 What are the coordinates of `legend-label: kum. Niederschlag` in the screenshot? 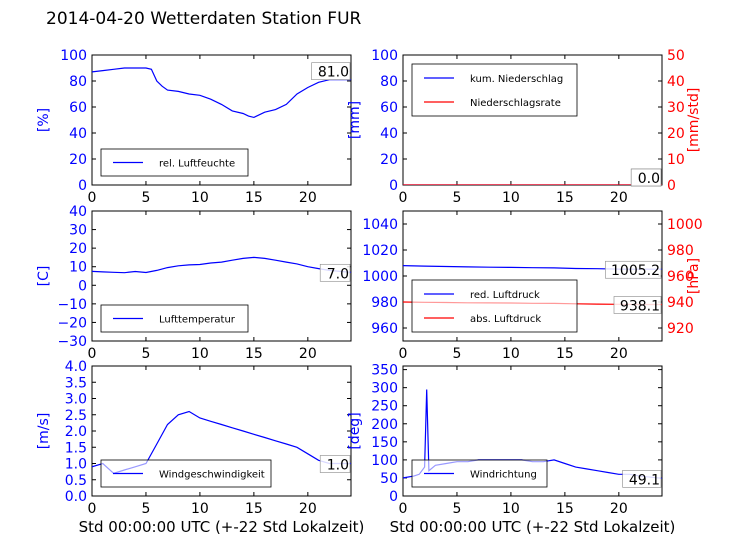 It's located at (516, 79).